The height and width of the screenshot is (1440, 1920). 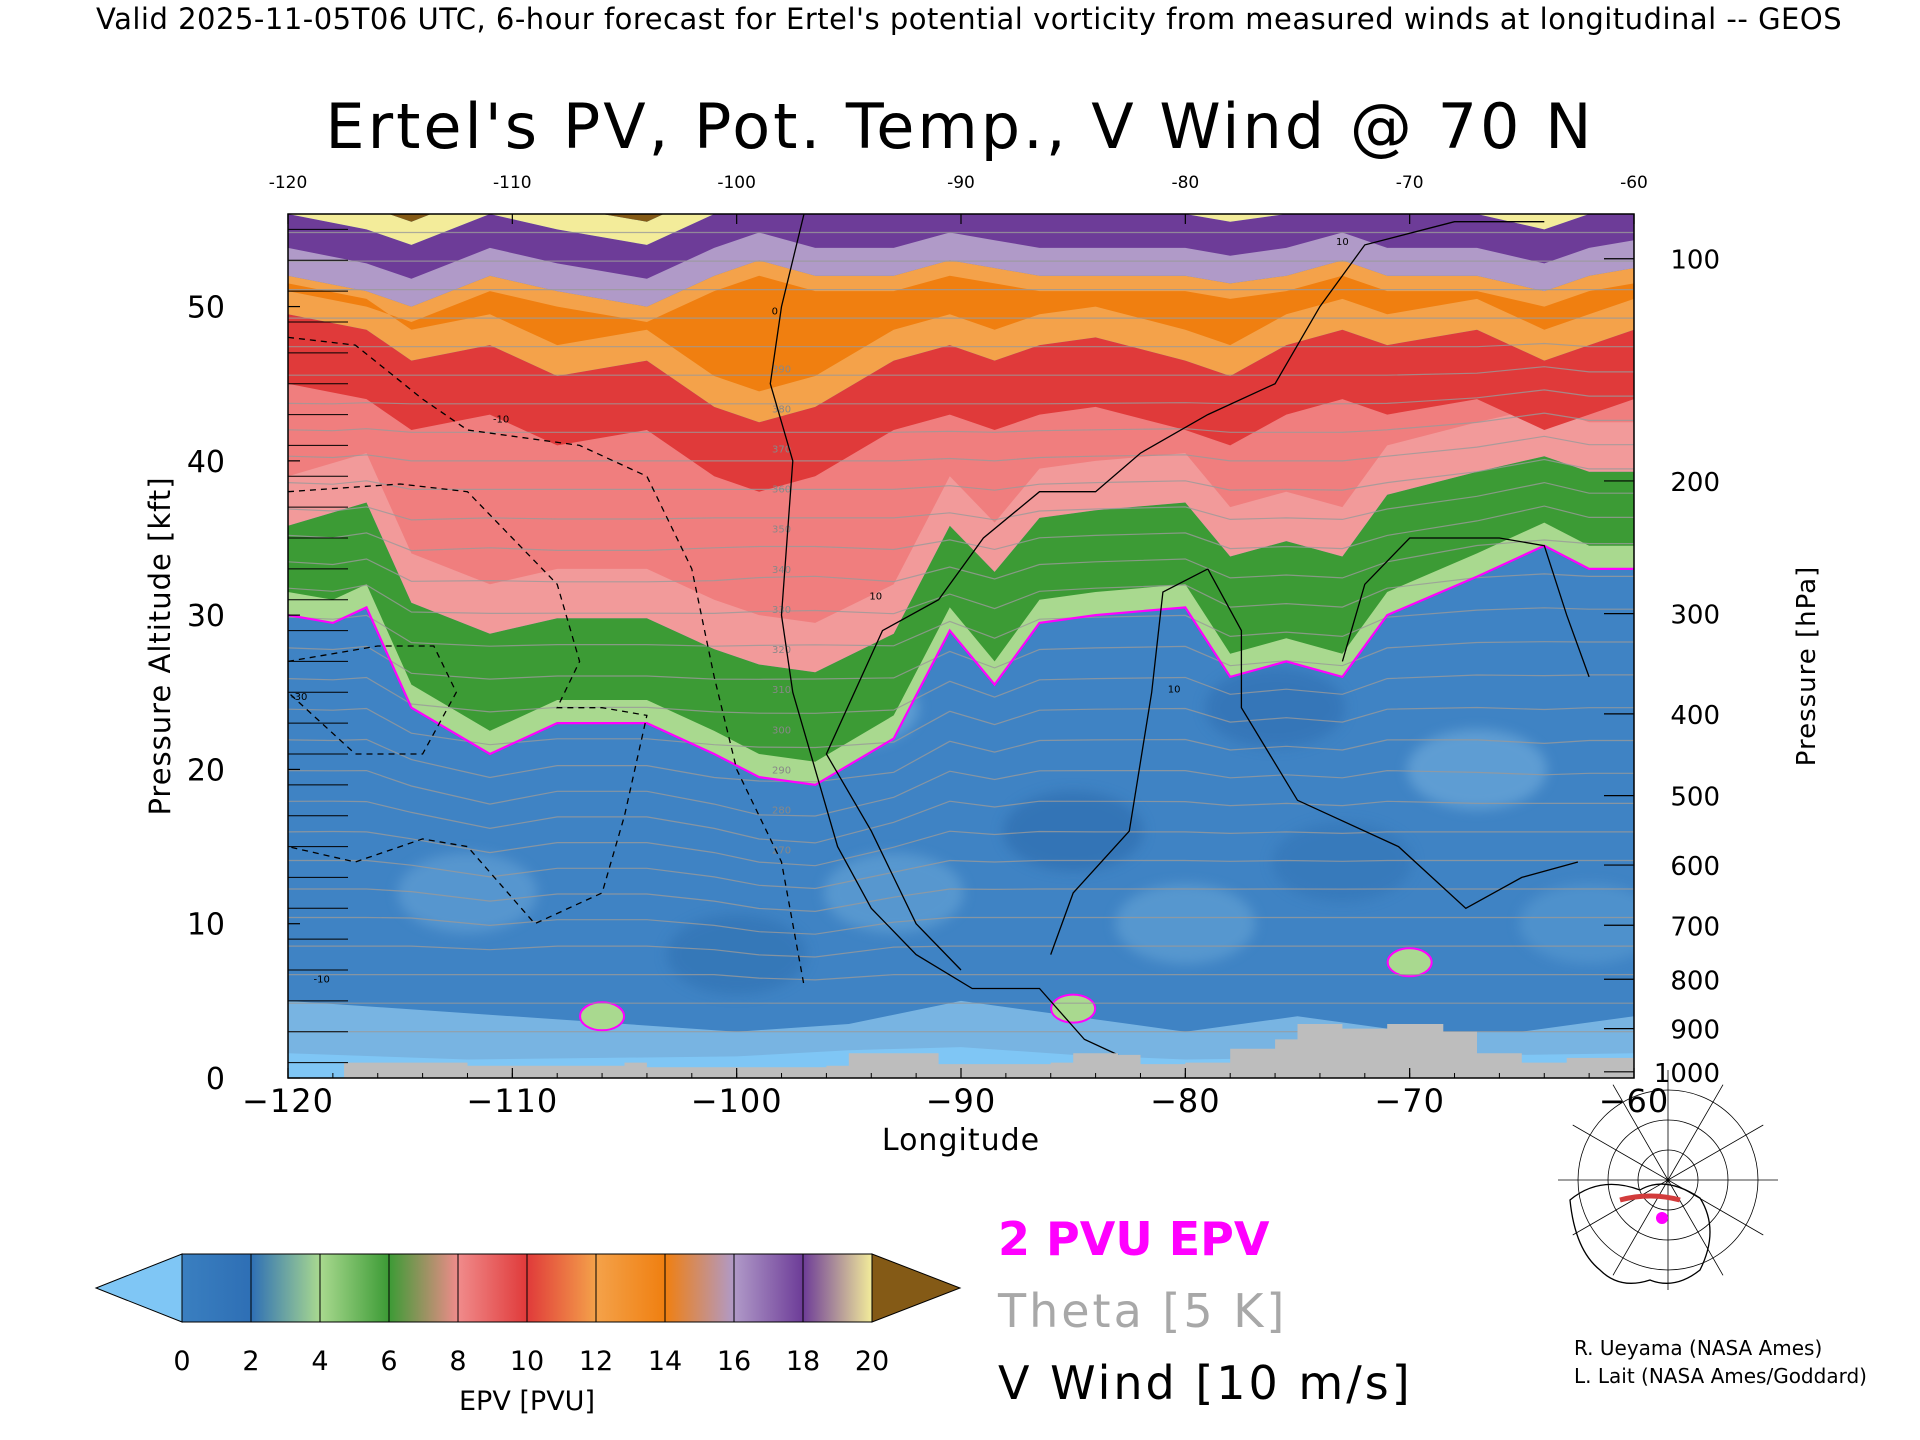 I want to click on pressure-tick-label: 900, so click(x=1695, y=1031).